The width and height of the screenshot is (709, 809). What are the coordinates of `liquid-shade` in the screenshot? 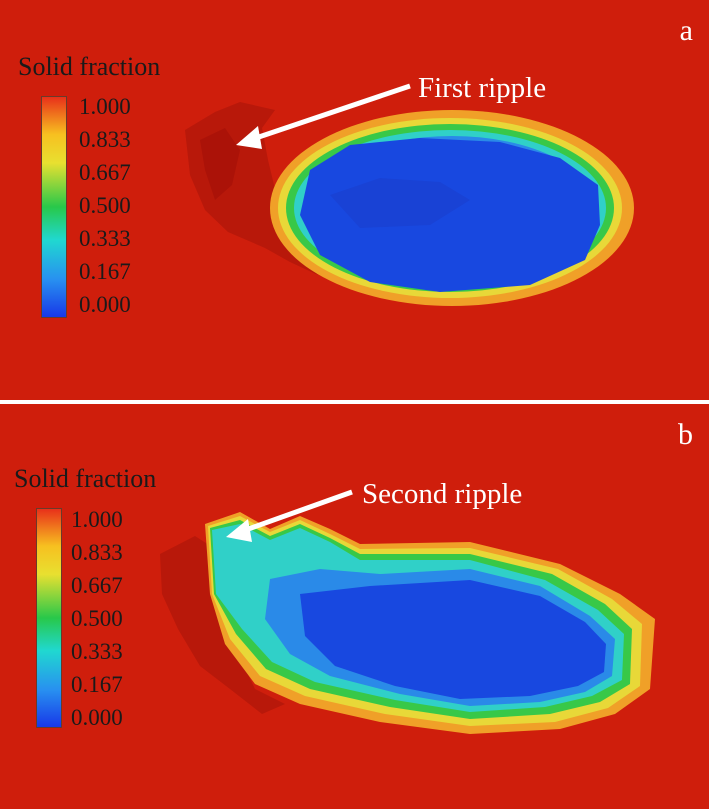 It's located at (400, 203).